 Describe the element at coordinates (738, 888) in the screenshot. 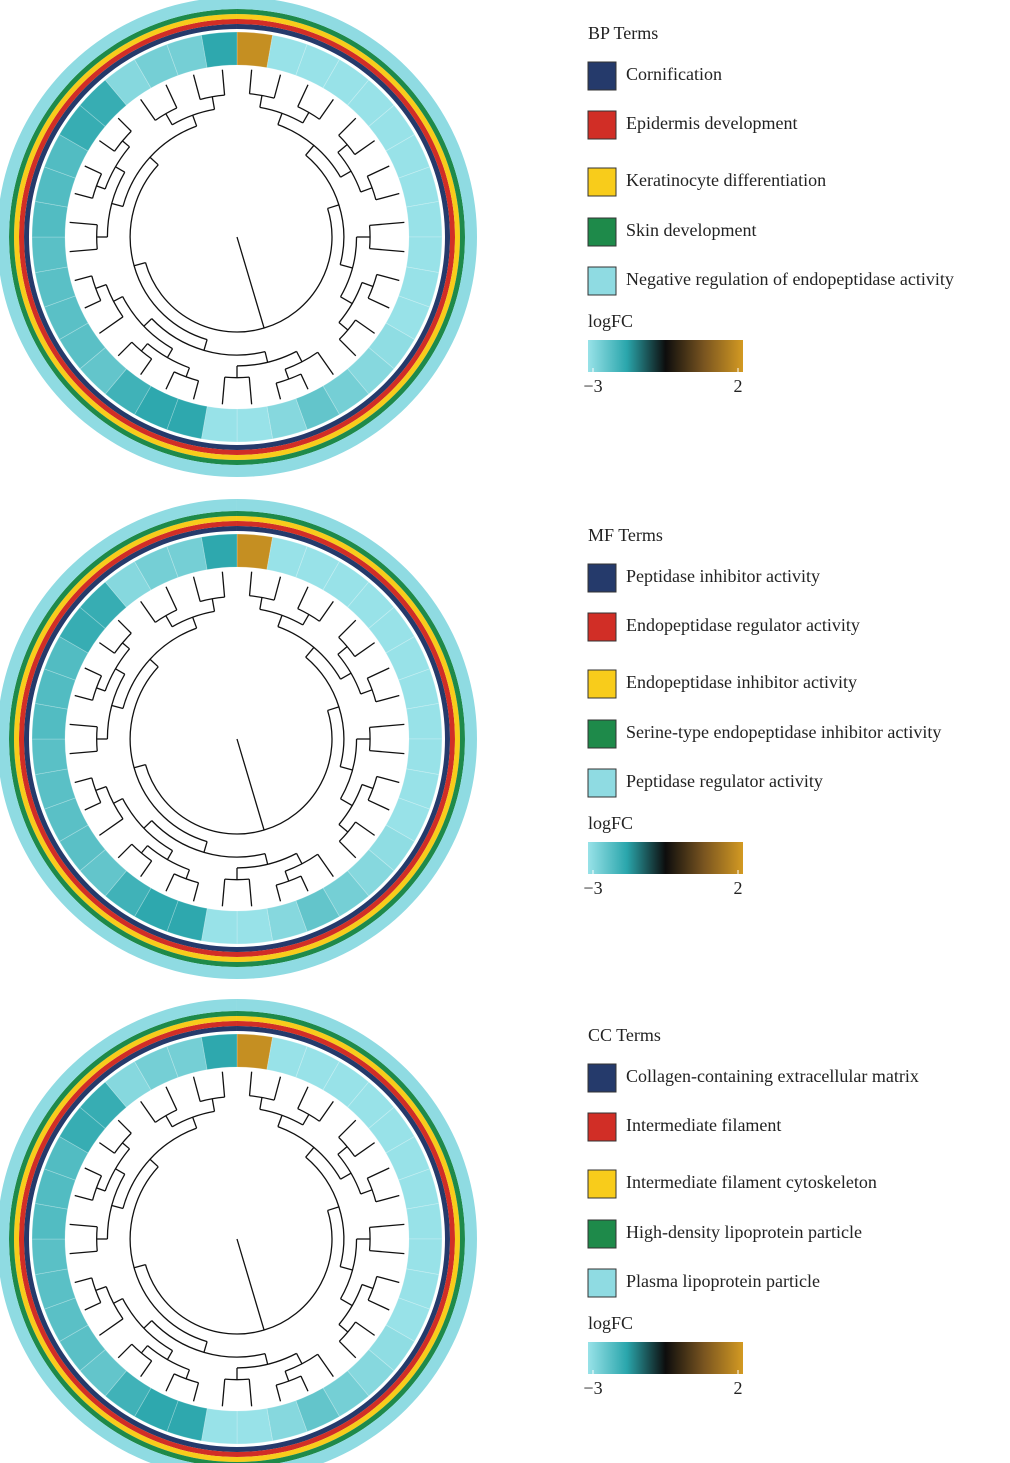

I see `colorbar-tick-label: 2` at that location.